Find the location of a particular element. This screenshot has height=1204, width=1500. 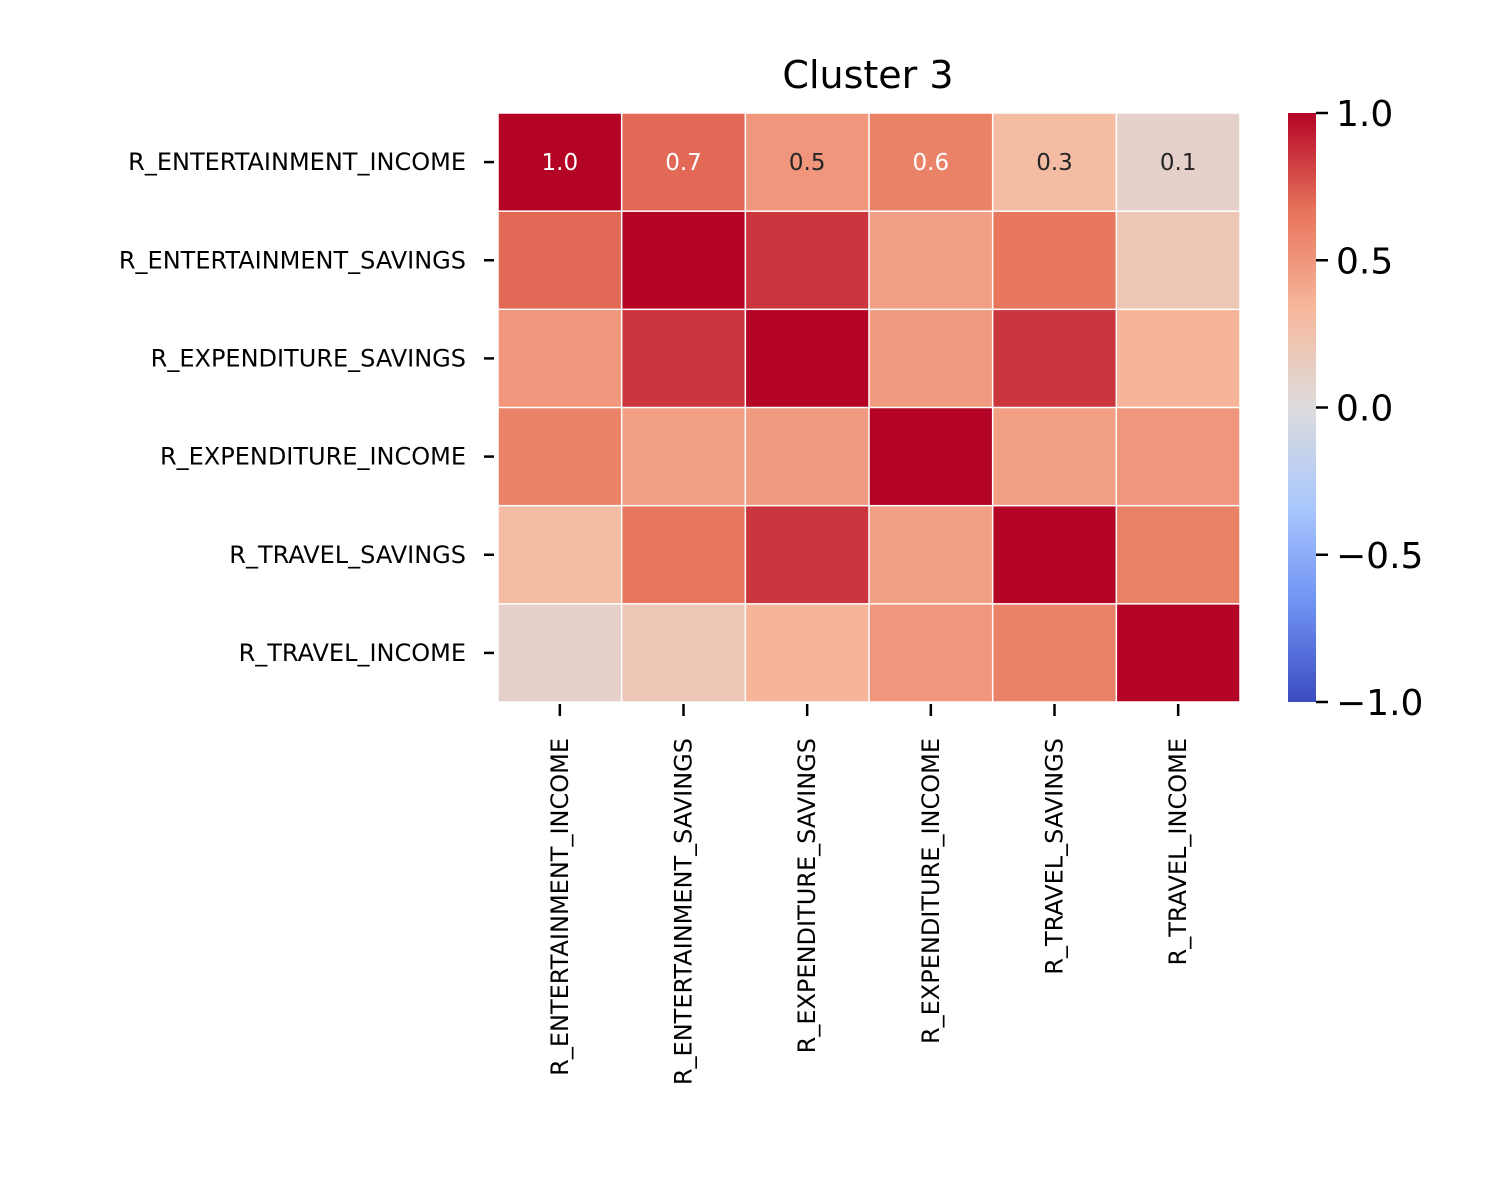

row-tick-label: R_EXPENDITURE_INCOME is located at coordinates (313, 457).